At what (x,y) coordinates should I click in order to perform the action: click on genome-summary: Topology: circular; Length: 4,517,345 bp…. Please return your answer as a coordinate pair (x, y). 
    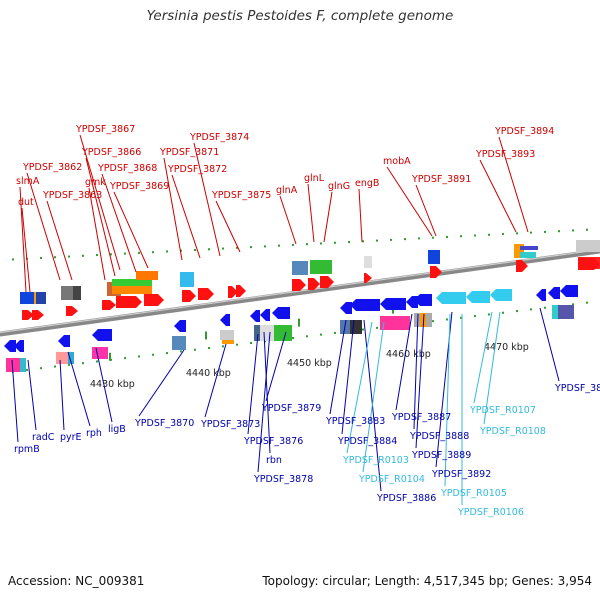
    Looking at the image, I should click on (427, 581).